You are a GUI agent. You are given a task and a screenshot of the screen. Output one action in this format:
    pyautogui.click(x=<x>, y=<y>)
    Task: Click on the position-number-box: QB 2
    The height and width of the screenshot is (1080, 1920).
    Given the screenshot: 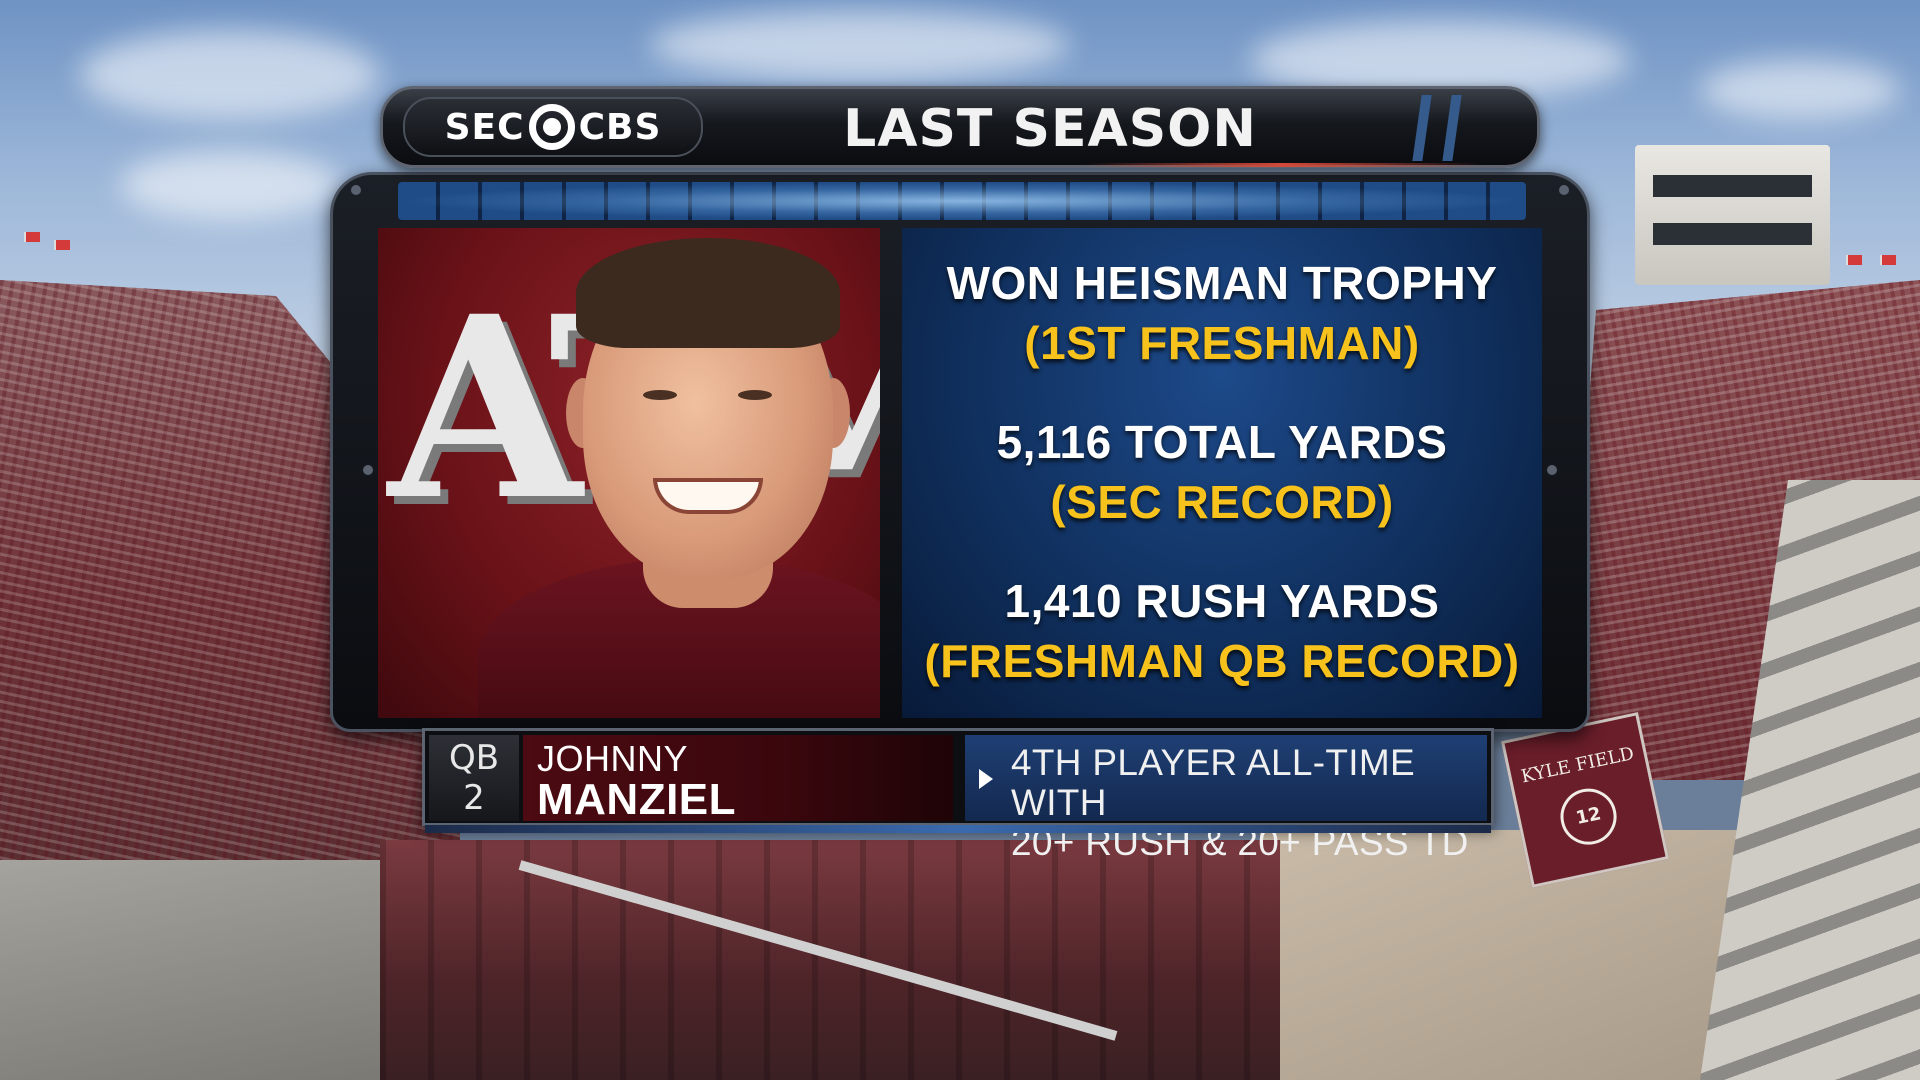 What is the action you would take?
    pyautogui.click(x=474, y=778)
    